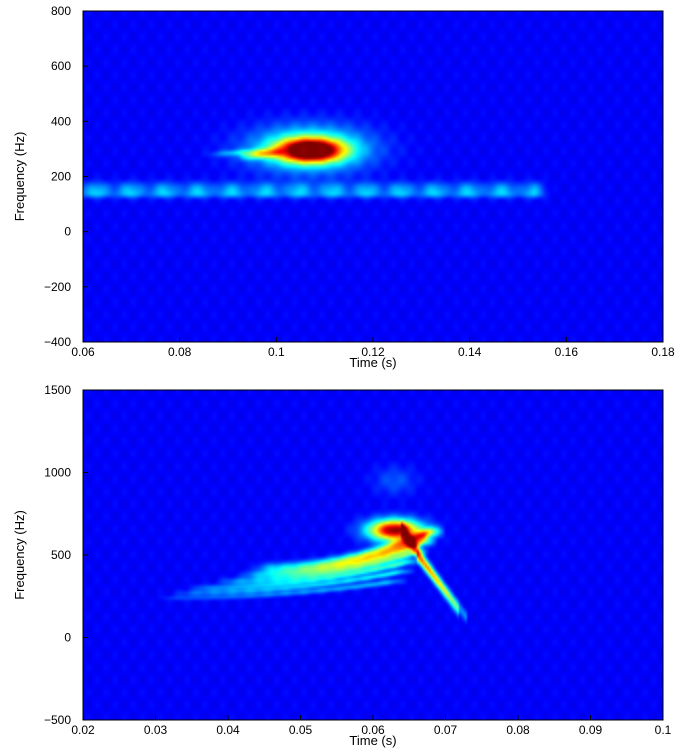 This screenshot has width=695, height=749. I want to click on y-tick-label: 1500, so click(57, 390).